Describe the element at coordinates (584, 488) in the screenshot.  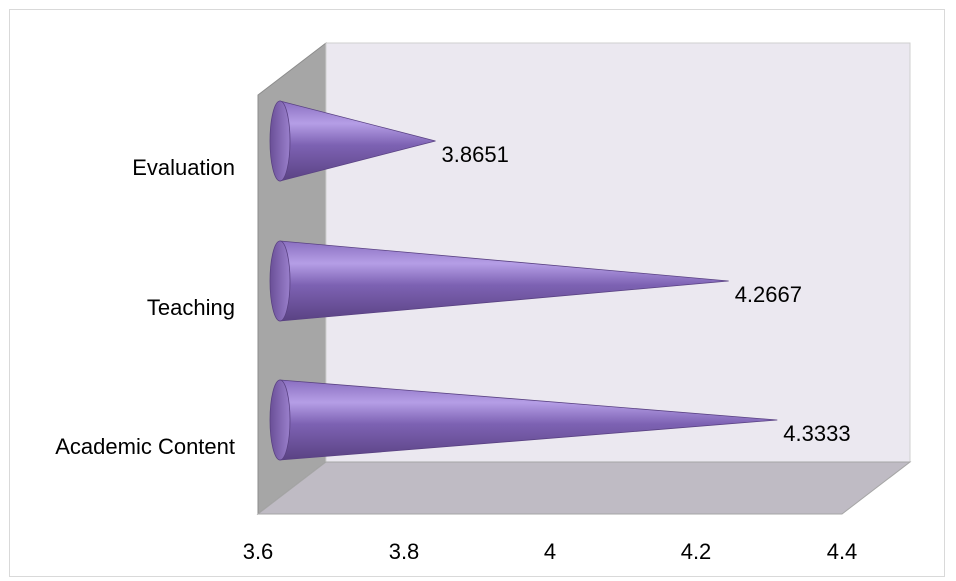
I see `floor` at that location.